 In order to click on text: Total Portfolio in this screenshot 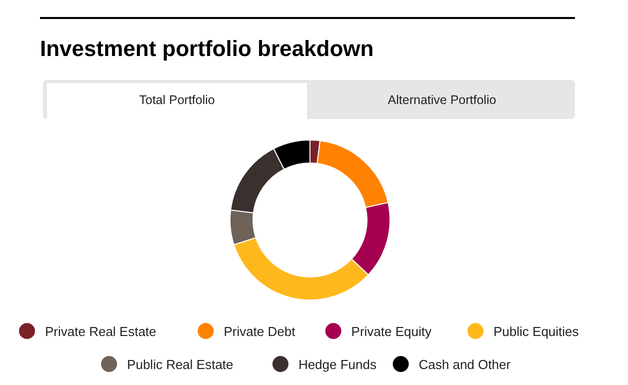, I will do `click(177, 100)`.